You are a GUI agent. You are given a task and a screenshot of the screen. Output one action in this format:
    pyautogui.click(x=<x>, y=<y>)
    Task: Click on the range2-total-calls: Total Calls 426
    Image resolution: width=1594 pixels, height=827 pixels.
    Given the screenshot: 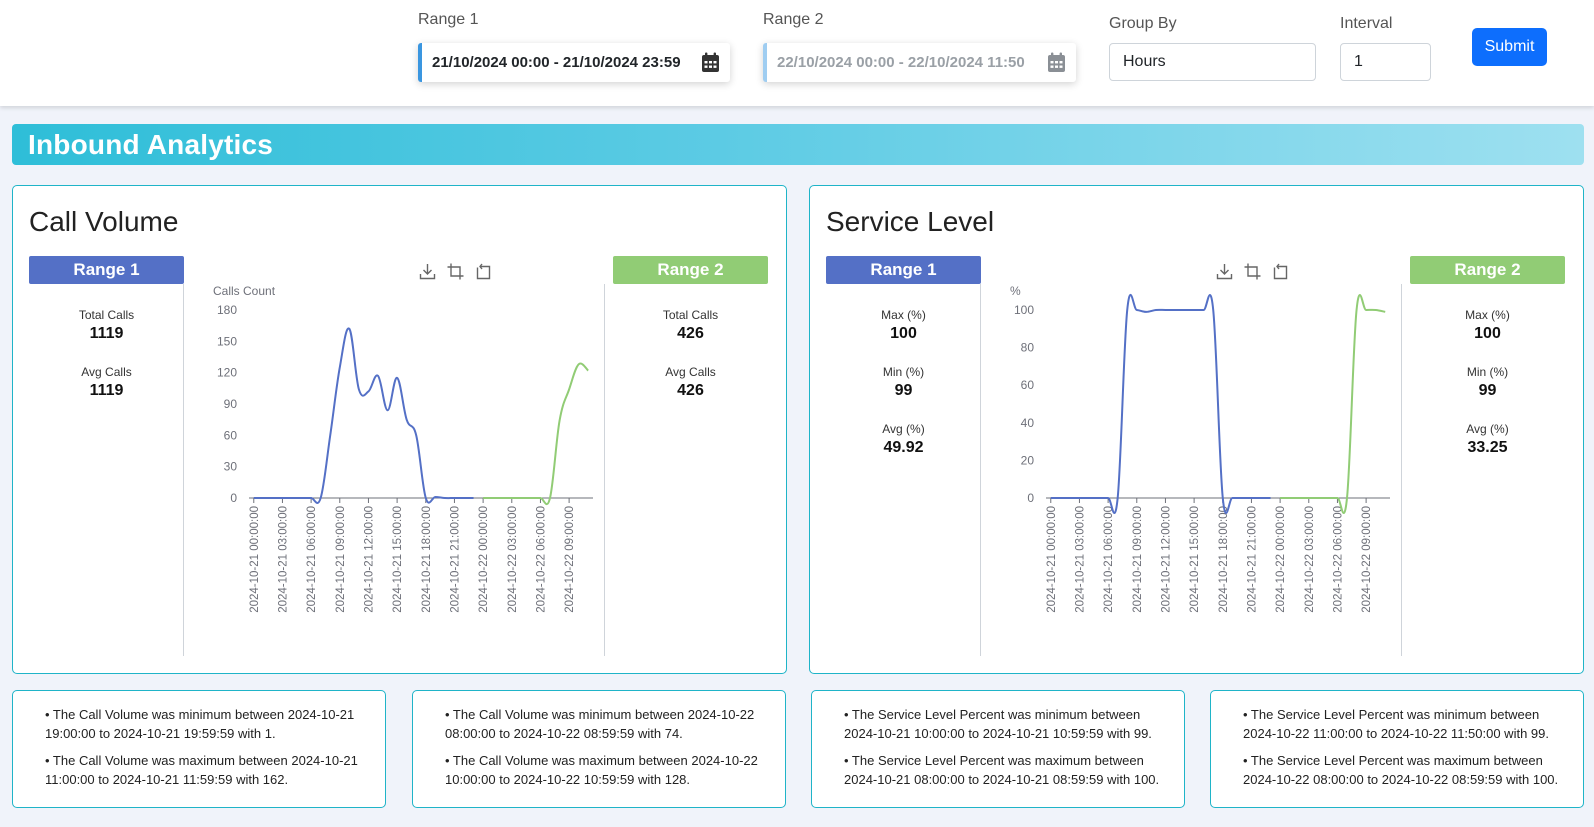 What is the action you would take?
    pyautogui.click(x=690, y=325)
    